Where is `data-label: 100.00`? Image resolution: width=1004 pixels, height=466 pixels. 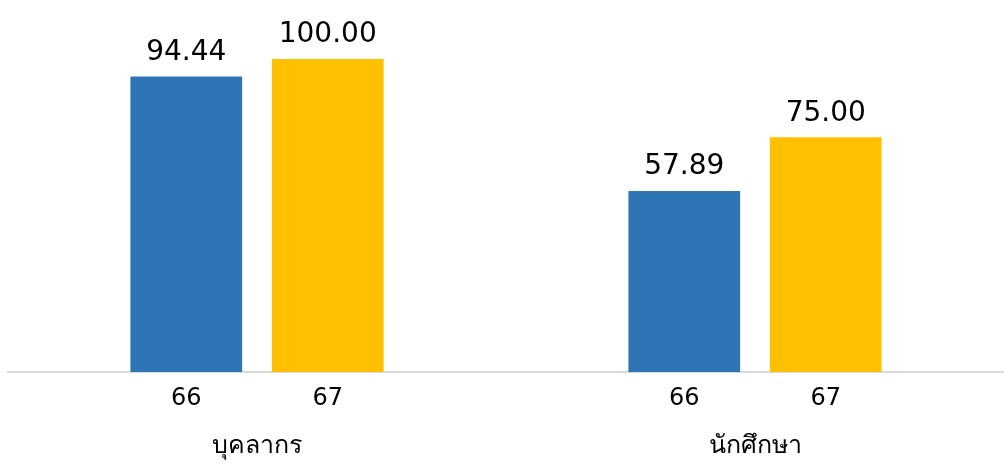
data-label: 100.00 is located at coordinates (327, 33).